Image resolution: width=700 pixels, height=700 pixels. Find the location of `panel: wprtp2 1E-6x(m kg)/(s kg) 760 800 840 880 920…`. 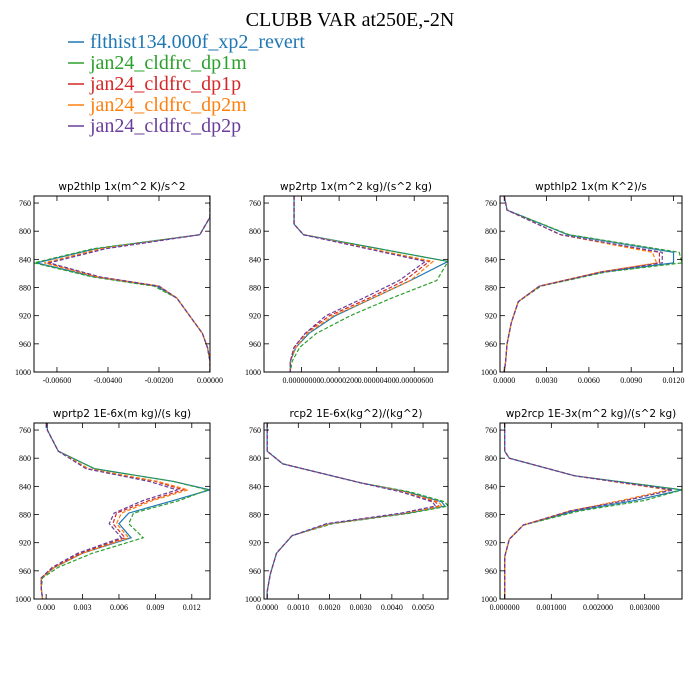

panel: wprtp2 1E-6x(m kg)/(s kg) 760 800 840 880 920… is located at coordinates (113, 510).